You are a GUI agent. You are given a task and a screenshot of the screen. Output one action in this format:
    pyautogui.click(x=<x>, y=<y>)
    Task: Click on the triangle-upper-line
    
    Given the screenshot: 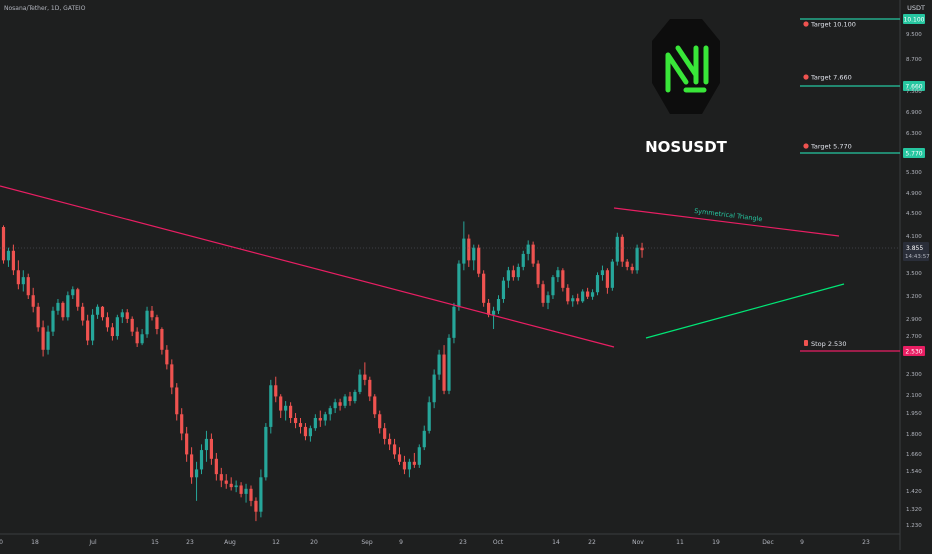 What is the action you would take?
    pyautogui.click(x=726, y=222)
    